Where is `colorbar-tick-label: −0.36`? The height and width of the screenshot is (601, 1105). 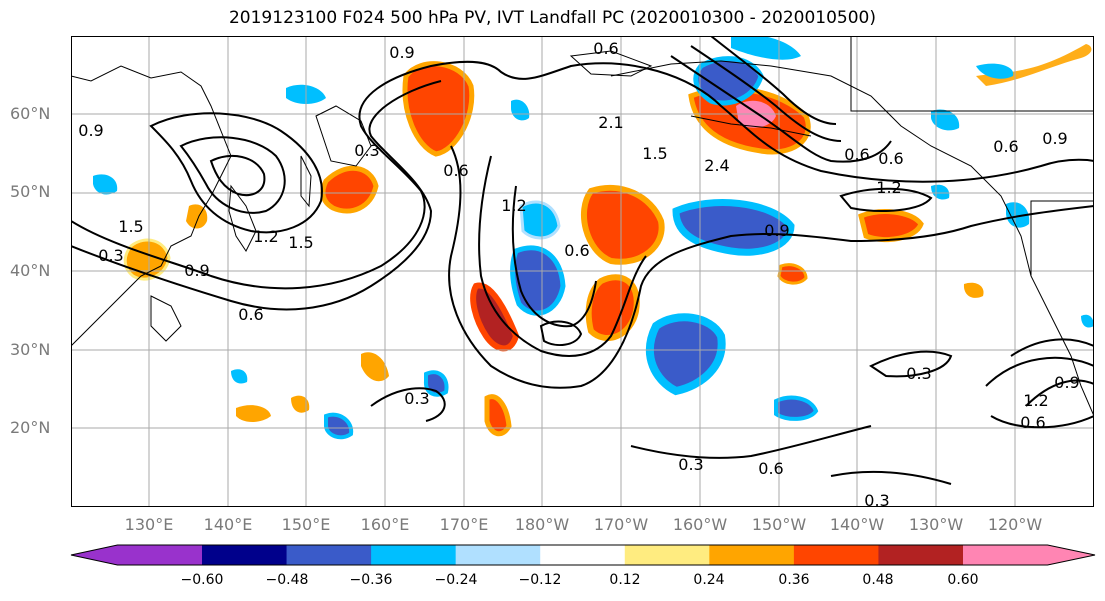
colorbar-tick-label: −0.36 is located at coordinates (371, 580).